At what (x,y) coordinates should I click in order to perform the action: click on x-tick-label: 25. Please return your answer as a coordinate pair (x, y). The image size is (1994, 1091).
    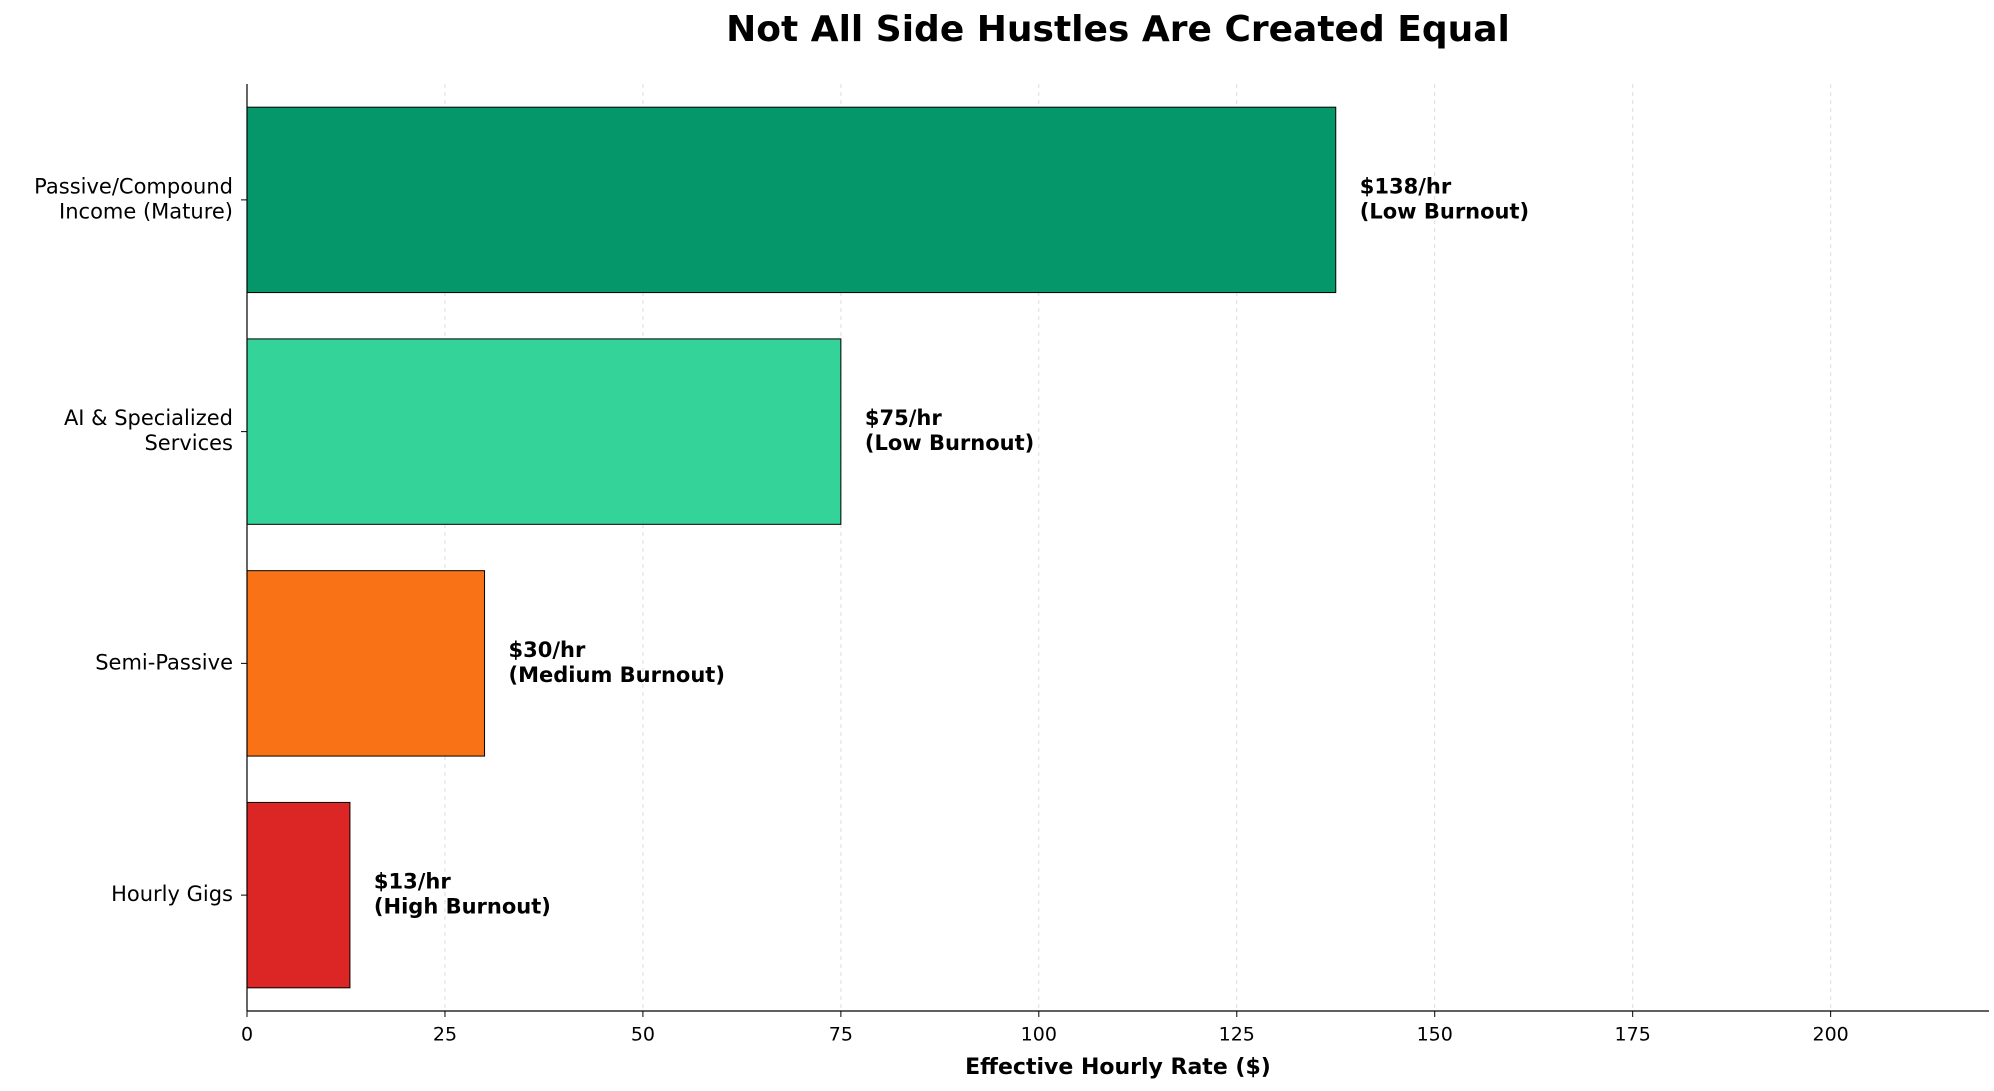
    Looking at the image, I should click on (445, 1035).